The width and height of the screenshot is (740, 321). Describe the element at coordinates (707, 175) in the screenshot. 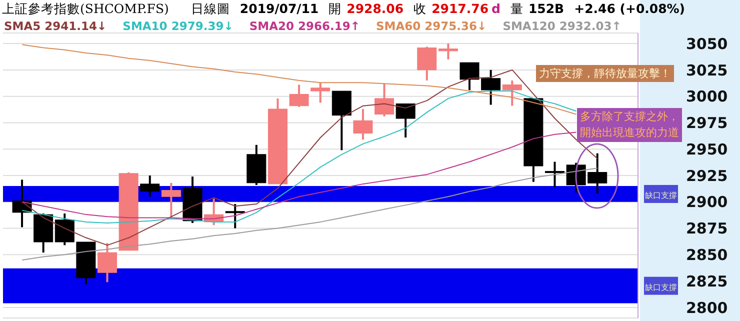

I see `y-tick-label: 2925` at that location.